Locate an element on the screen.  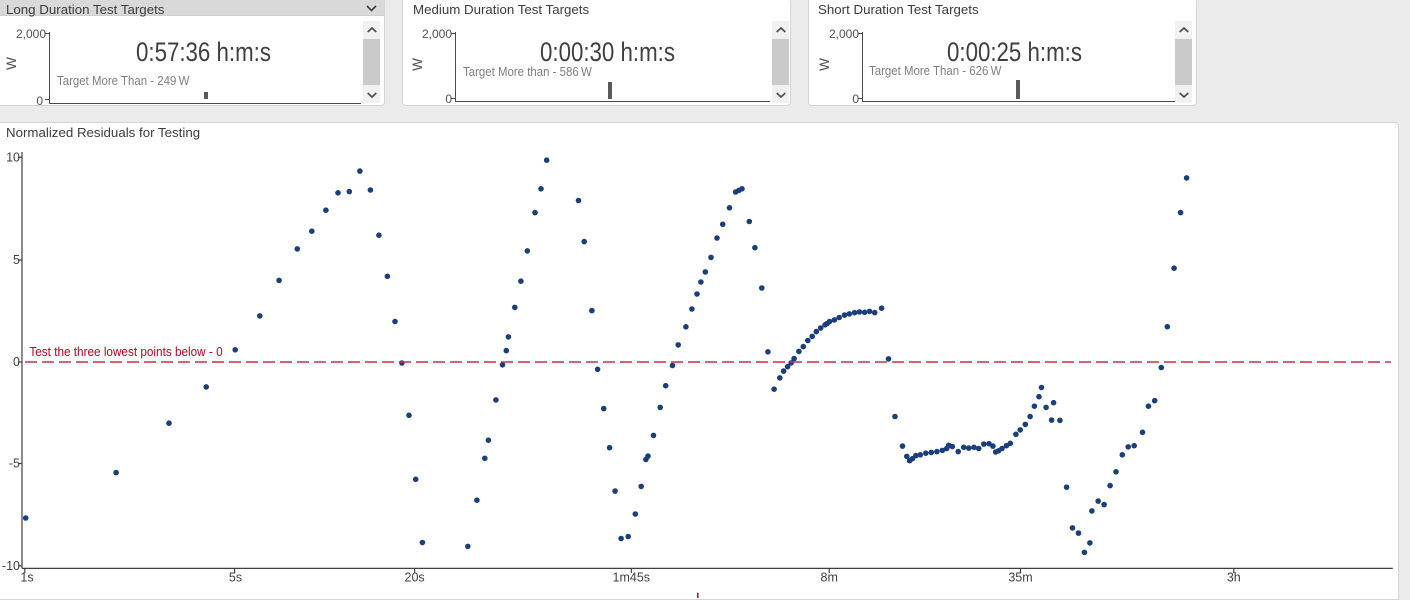
svg-text: 10 is located at coordinates (13, 158).